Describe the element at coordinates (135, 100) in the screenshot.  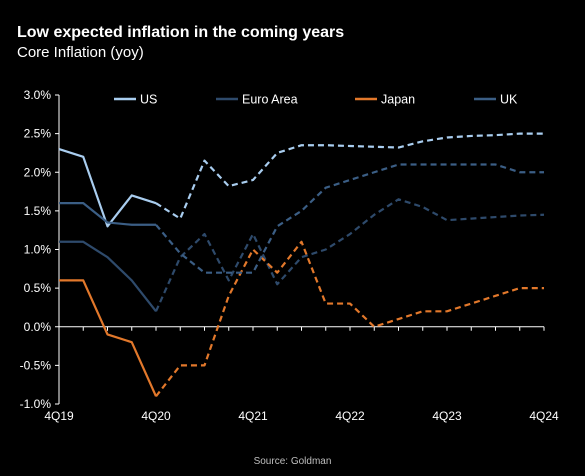
I see `legend-item: US` at that location.